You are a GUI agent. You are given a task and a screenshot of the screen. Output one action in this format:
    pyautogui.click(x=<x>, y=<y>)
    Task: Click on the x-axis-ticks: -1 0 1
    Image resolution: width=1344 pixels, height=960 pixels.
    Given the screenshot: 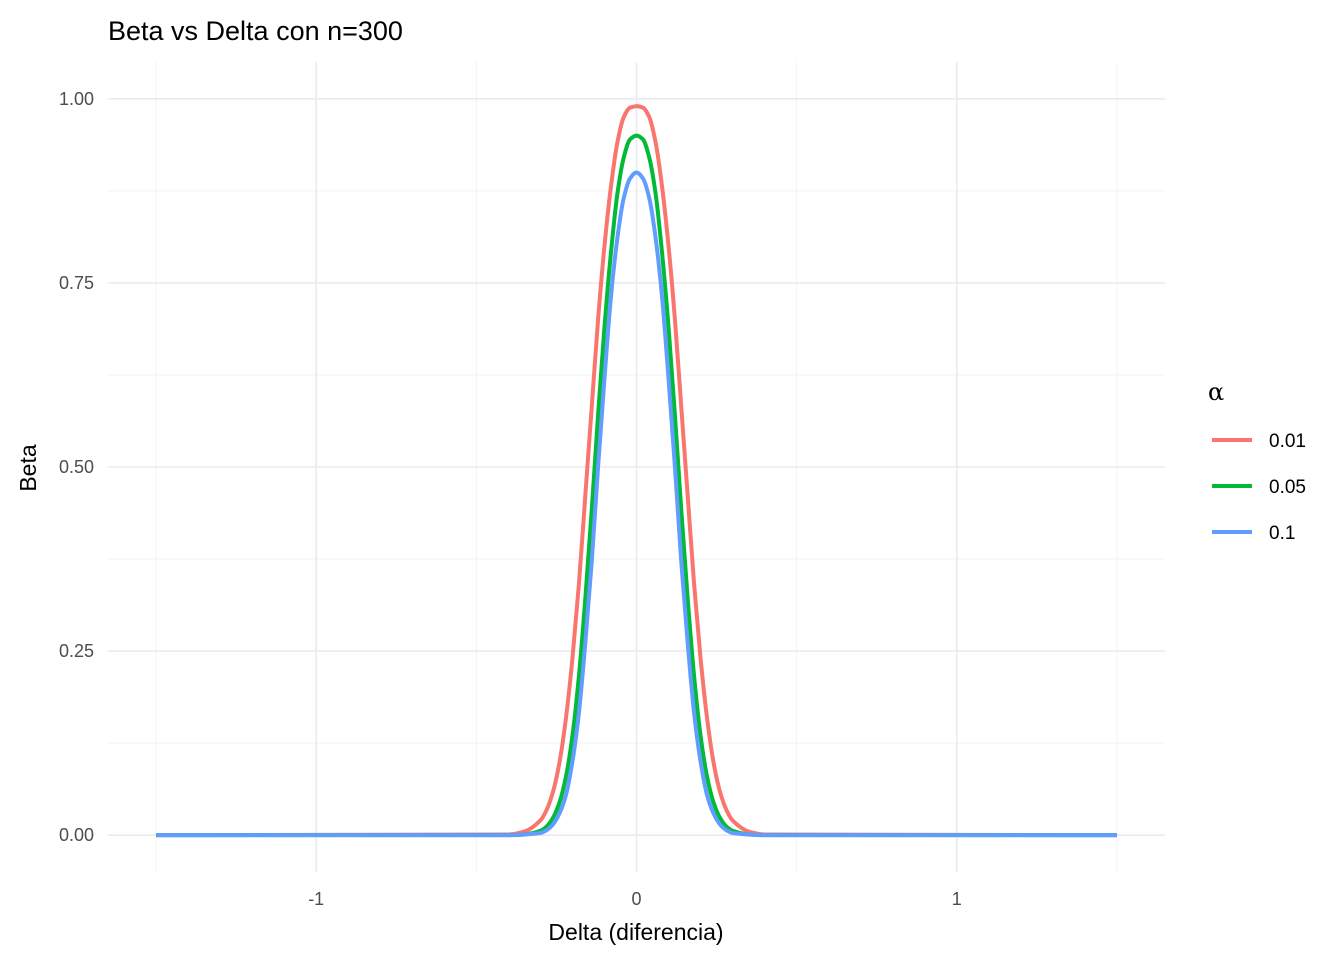 What is the action you would take?
    pyautogui.click(x=635, y=899)
    